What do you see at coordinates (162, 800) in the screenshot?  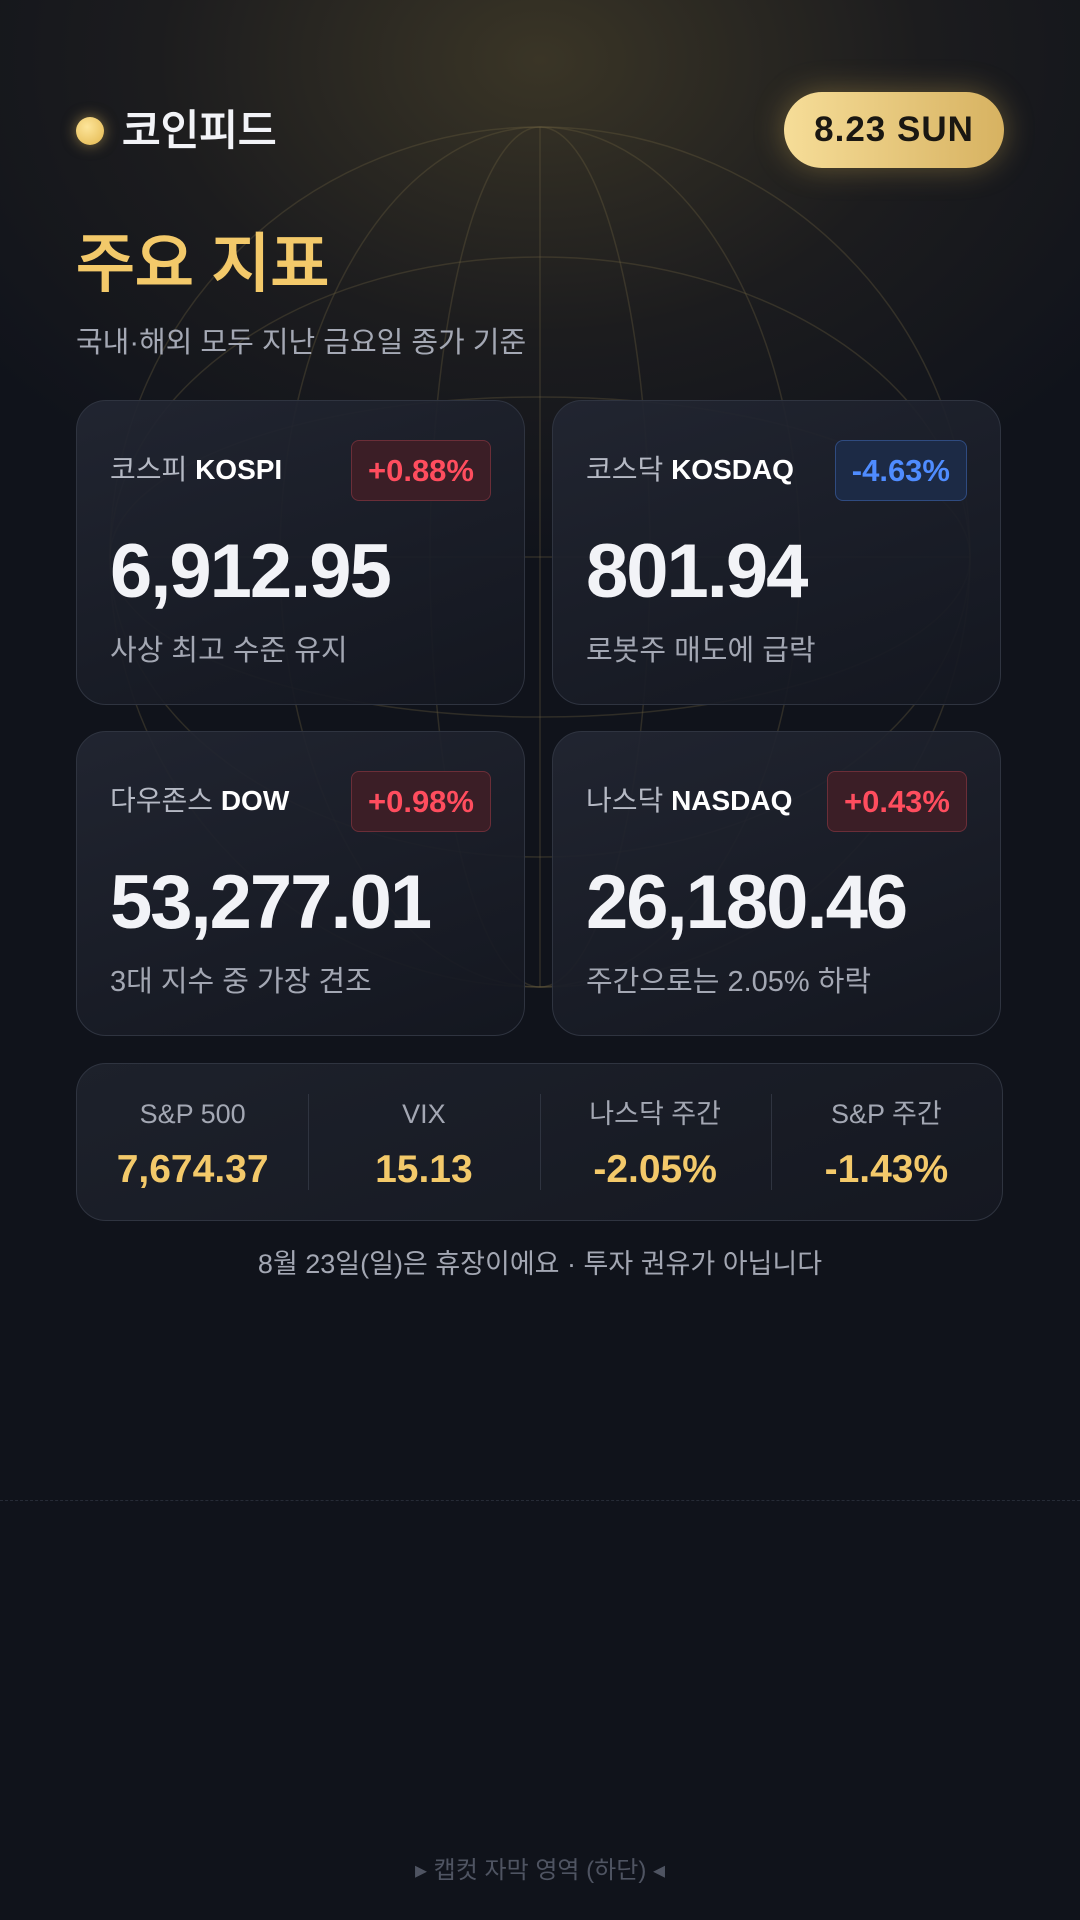 I see `index-name-ko: 다우존스` at bounding box center [162, 800].